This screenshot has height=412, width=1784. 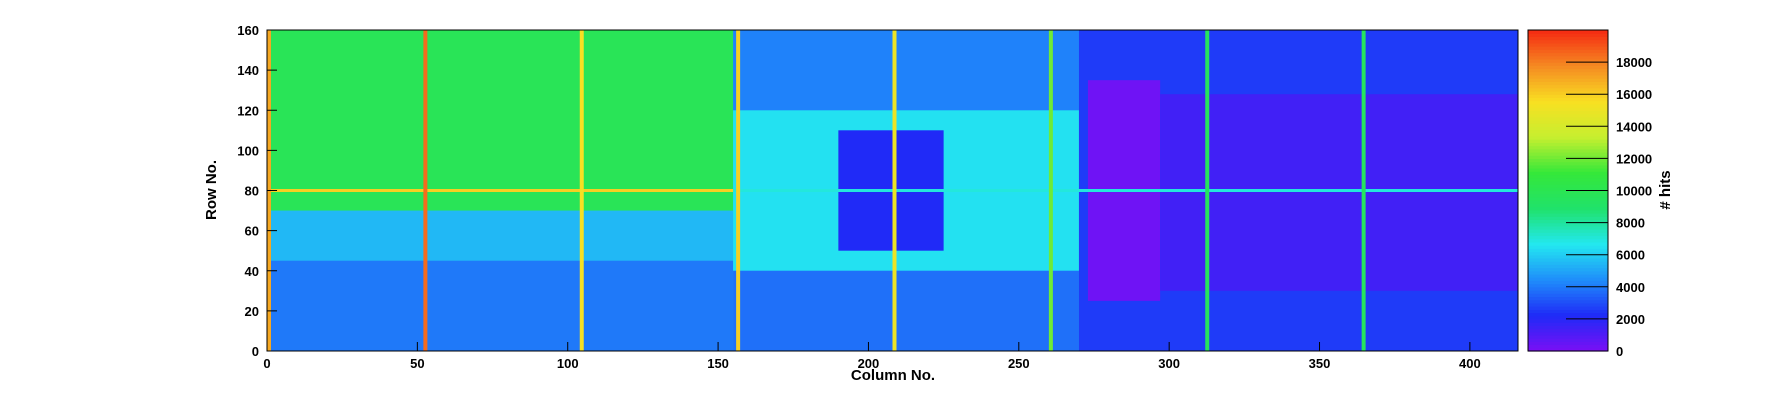 What do you see at coordinates (1470, 363) in the screenshot?
I see `x-tick-label: 400` at bounding box center [1470, 363].